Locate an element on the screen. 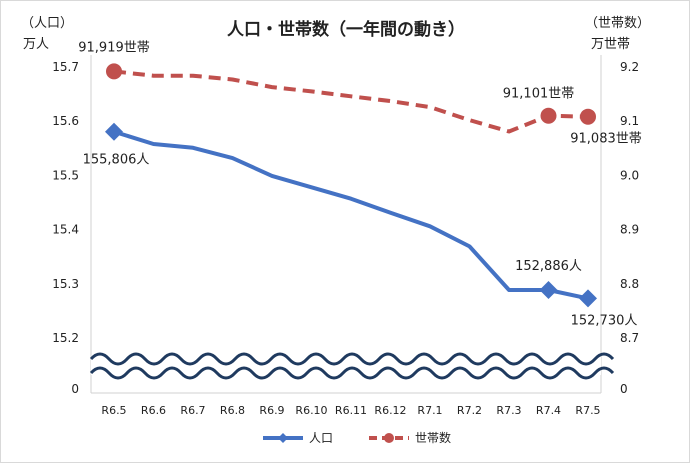 This screenshot has width=690, height=464. right-y-tick-label: 8.9 is located at coordinates (629, 230).